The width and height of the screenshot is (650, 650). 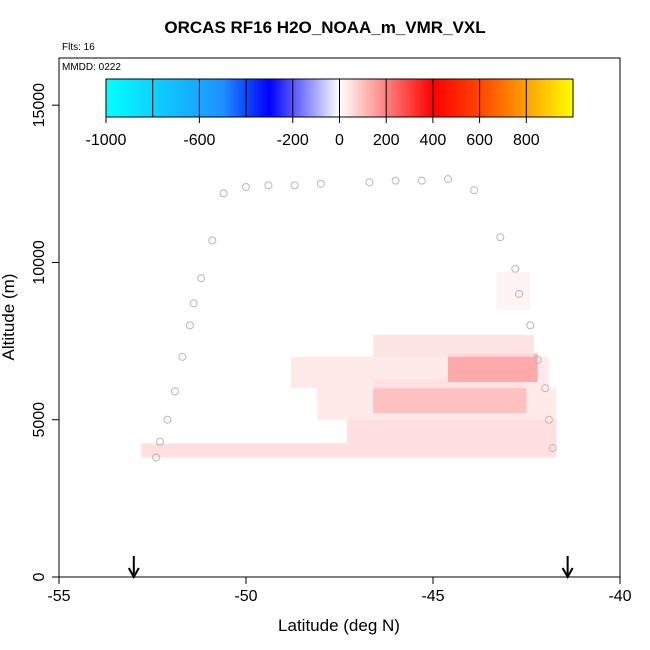 What do you see at coordinates (386, 140) in the screenshot?
I see `colorbar-tick-label: 200` at bounding box center [386, 140].